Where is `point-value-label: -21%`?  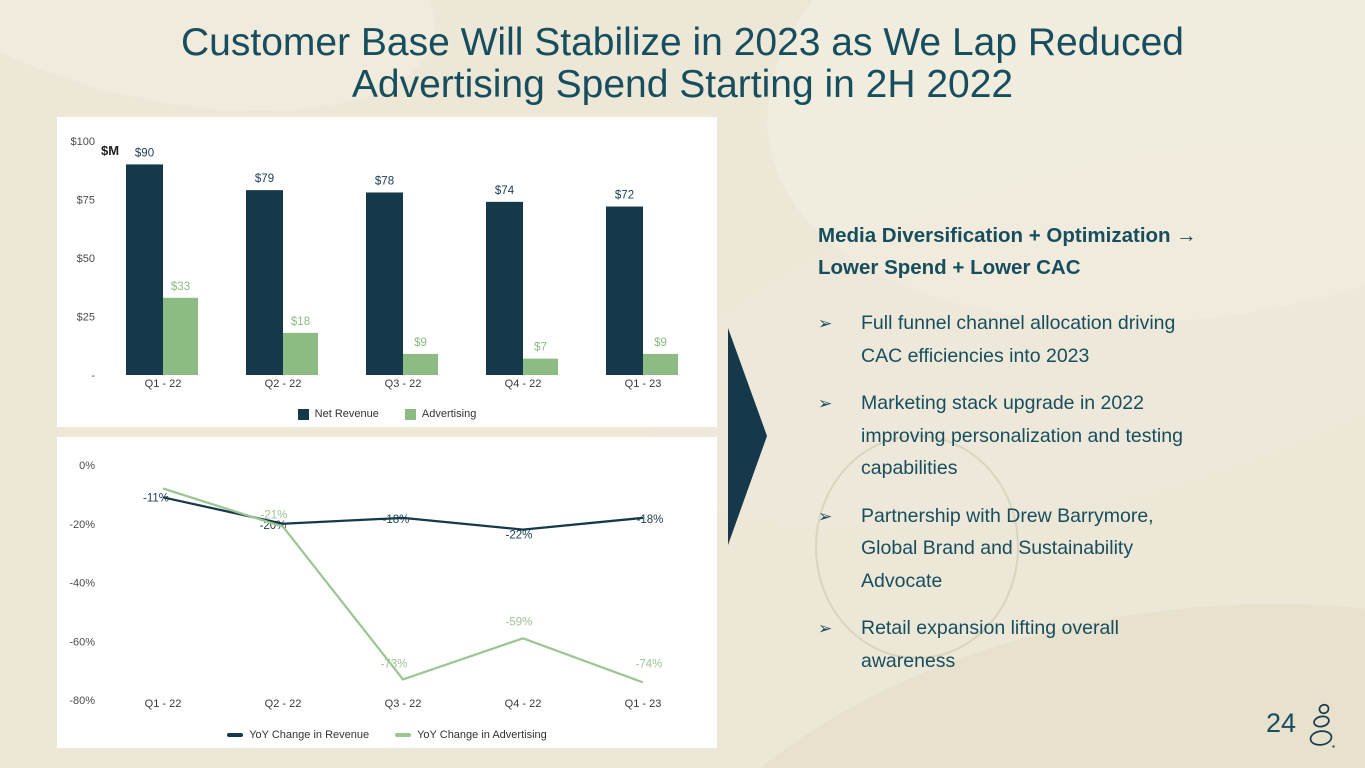 point-value-label: -21% is located at coordinates (274, 516).